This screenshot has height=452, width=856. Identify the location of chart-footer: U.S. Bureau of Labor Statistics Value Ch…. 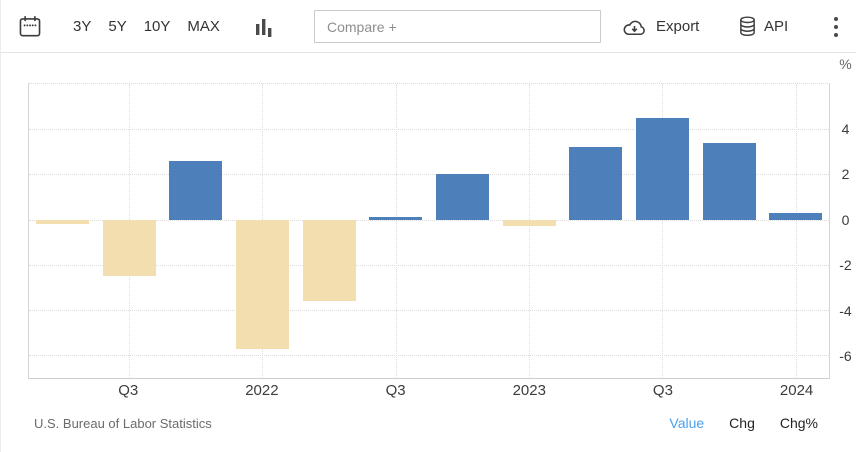
(428, 423).